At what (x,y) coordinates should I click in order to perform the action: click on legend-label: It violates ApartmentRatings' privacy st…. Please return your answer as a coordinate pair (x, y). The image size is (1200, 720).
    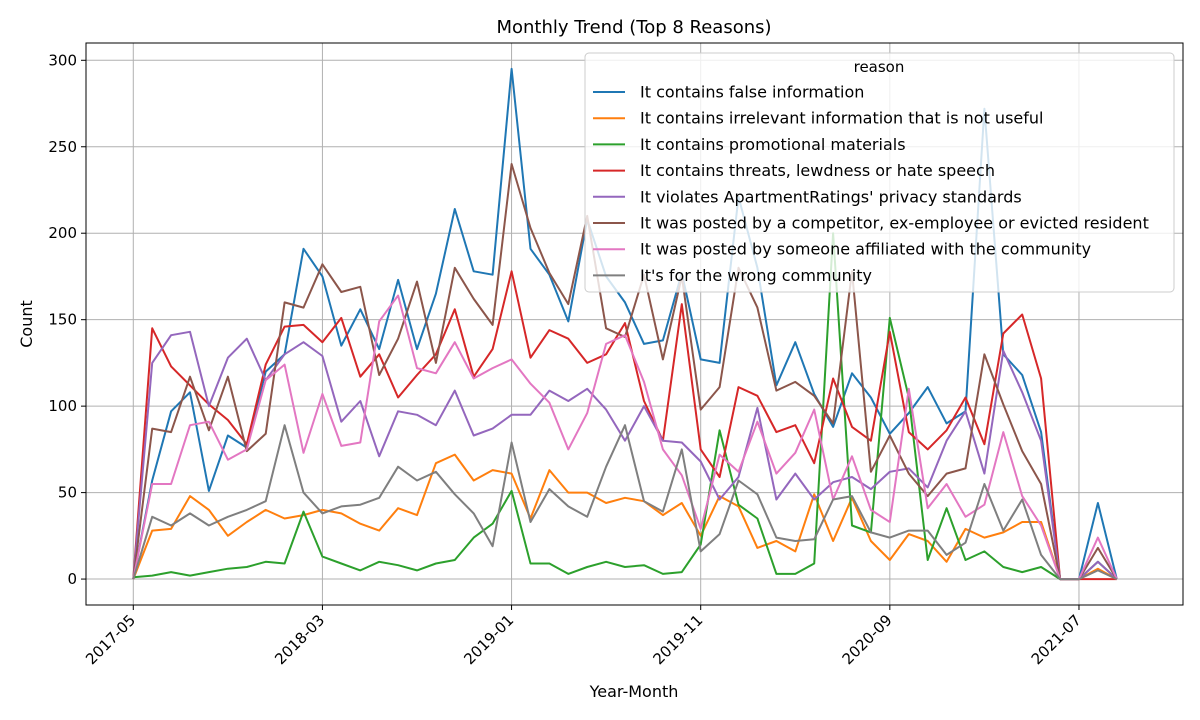
    Looking at the image, I should click on (831, 196).